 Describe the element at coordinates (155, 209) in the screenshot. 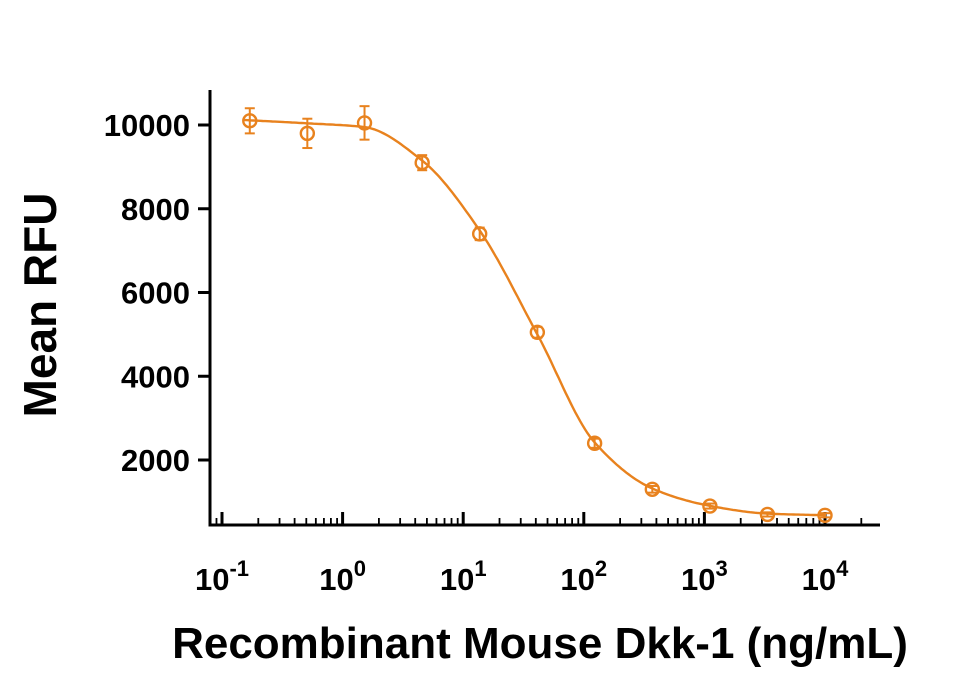

I see `y-tick-label: 8000` at that location.